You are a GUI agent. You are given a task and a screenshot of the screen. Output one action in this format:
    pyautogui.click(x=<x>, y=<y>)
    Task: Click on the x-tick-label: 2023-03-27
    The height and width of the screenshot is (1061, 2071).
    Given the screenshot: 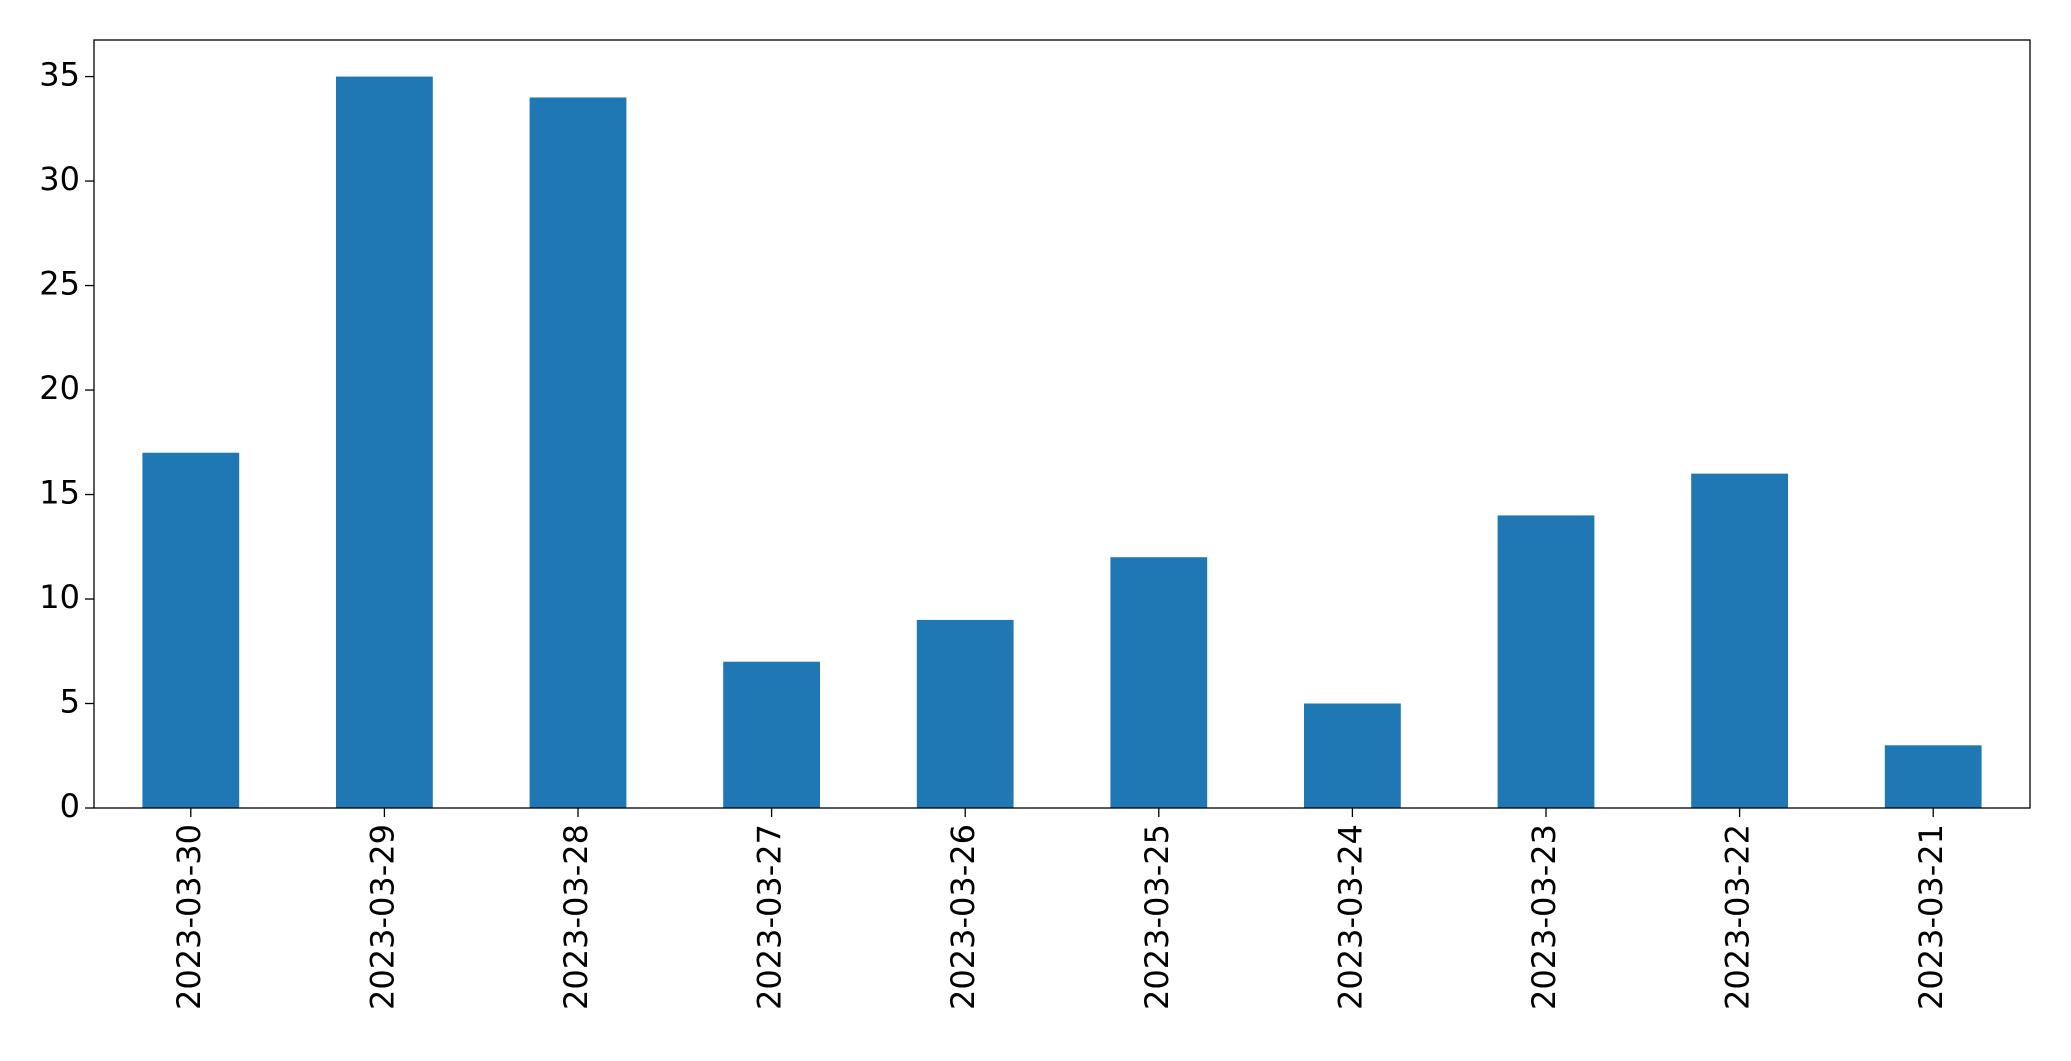 What is the action you would take?
    pyautogui.click(x=770, y=917)
    